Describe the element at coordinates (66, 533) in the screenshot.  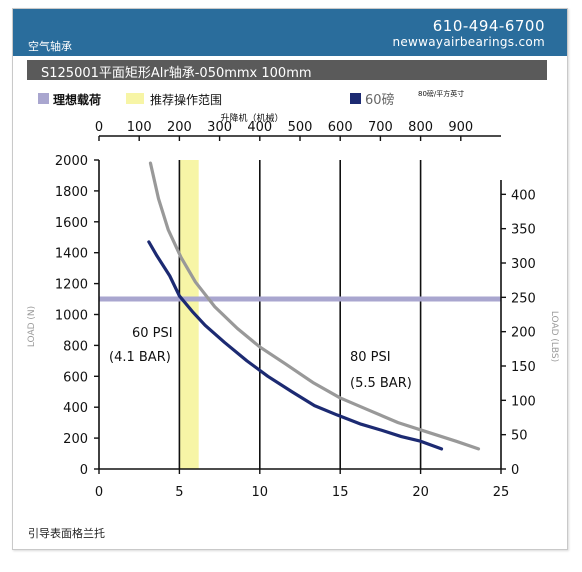
I see `footer-note: 引导表面格兰托` at that location.